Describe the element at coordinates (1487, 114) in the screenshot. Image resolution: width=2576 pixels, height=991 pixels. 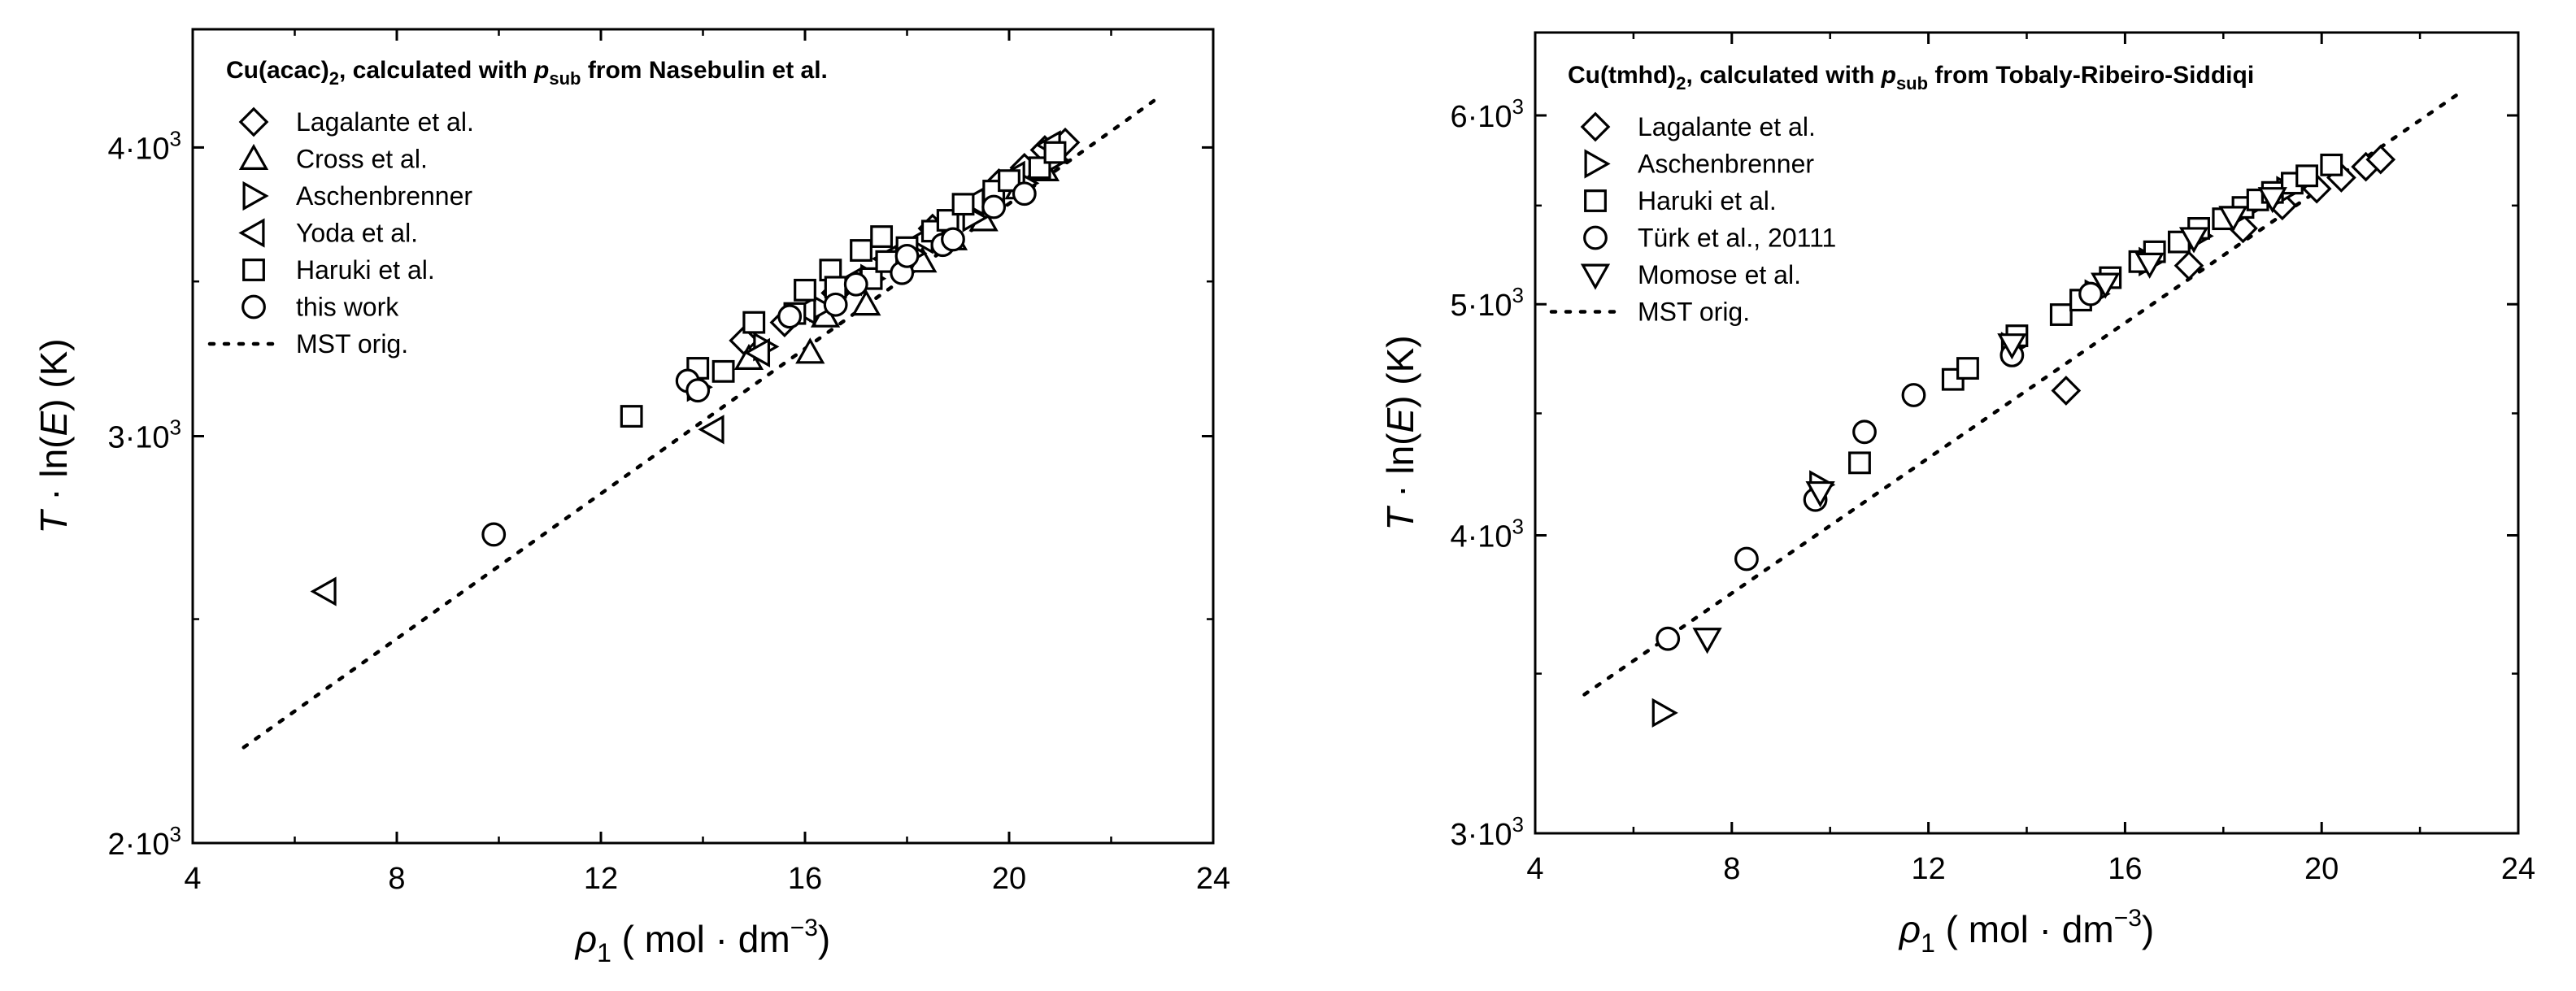
I see `y-tick-label: 6·10³` at that location.